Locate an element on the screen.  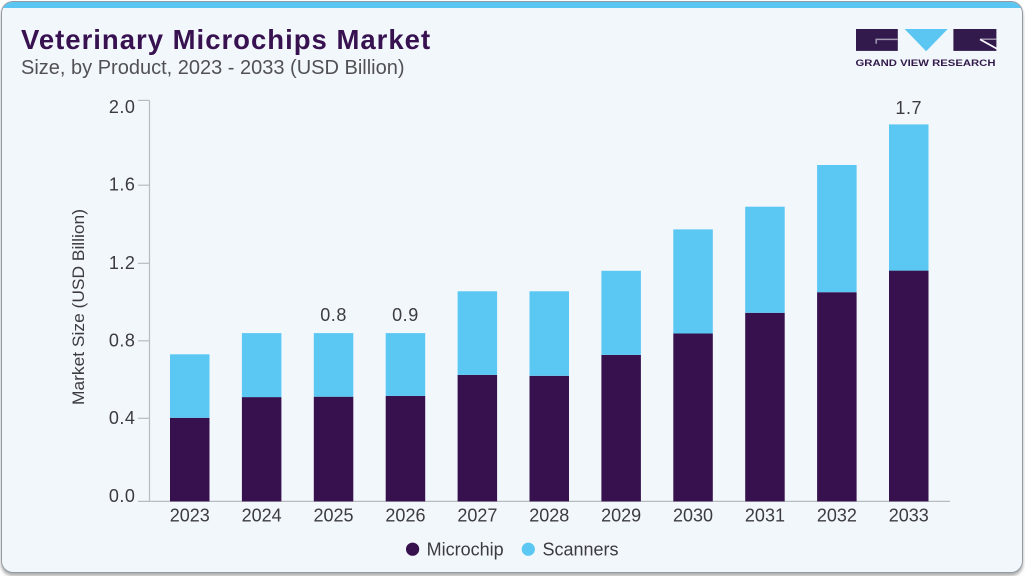
svg-text: Scanners is located at coordinates (581, 550).